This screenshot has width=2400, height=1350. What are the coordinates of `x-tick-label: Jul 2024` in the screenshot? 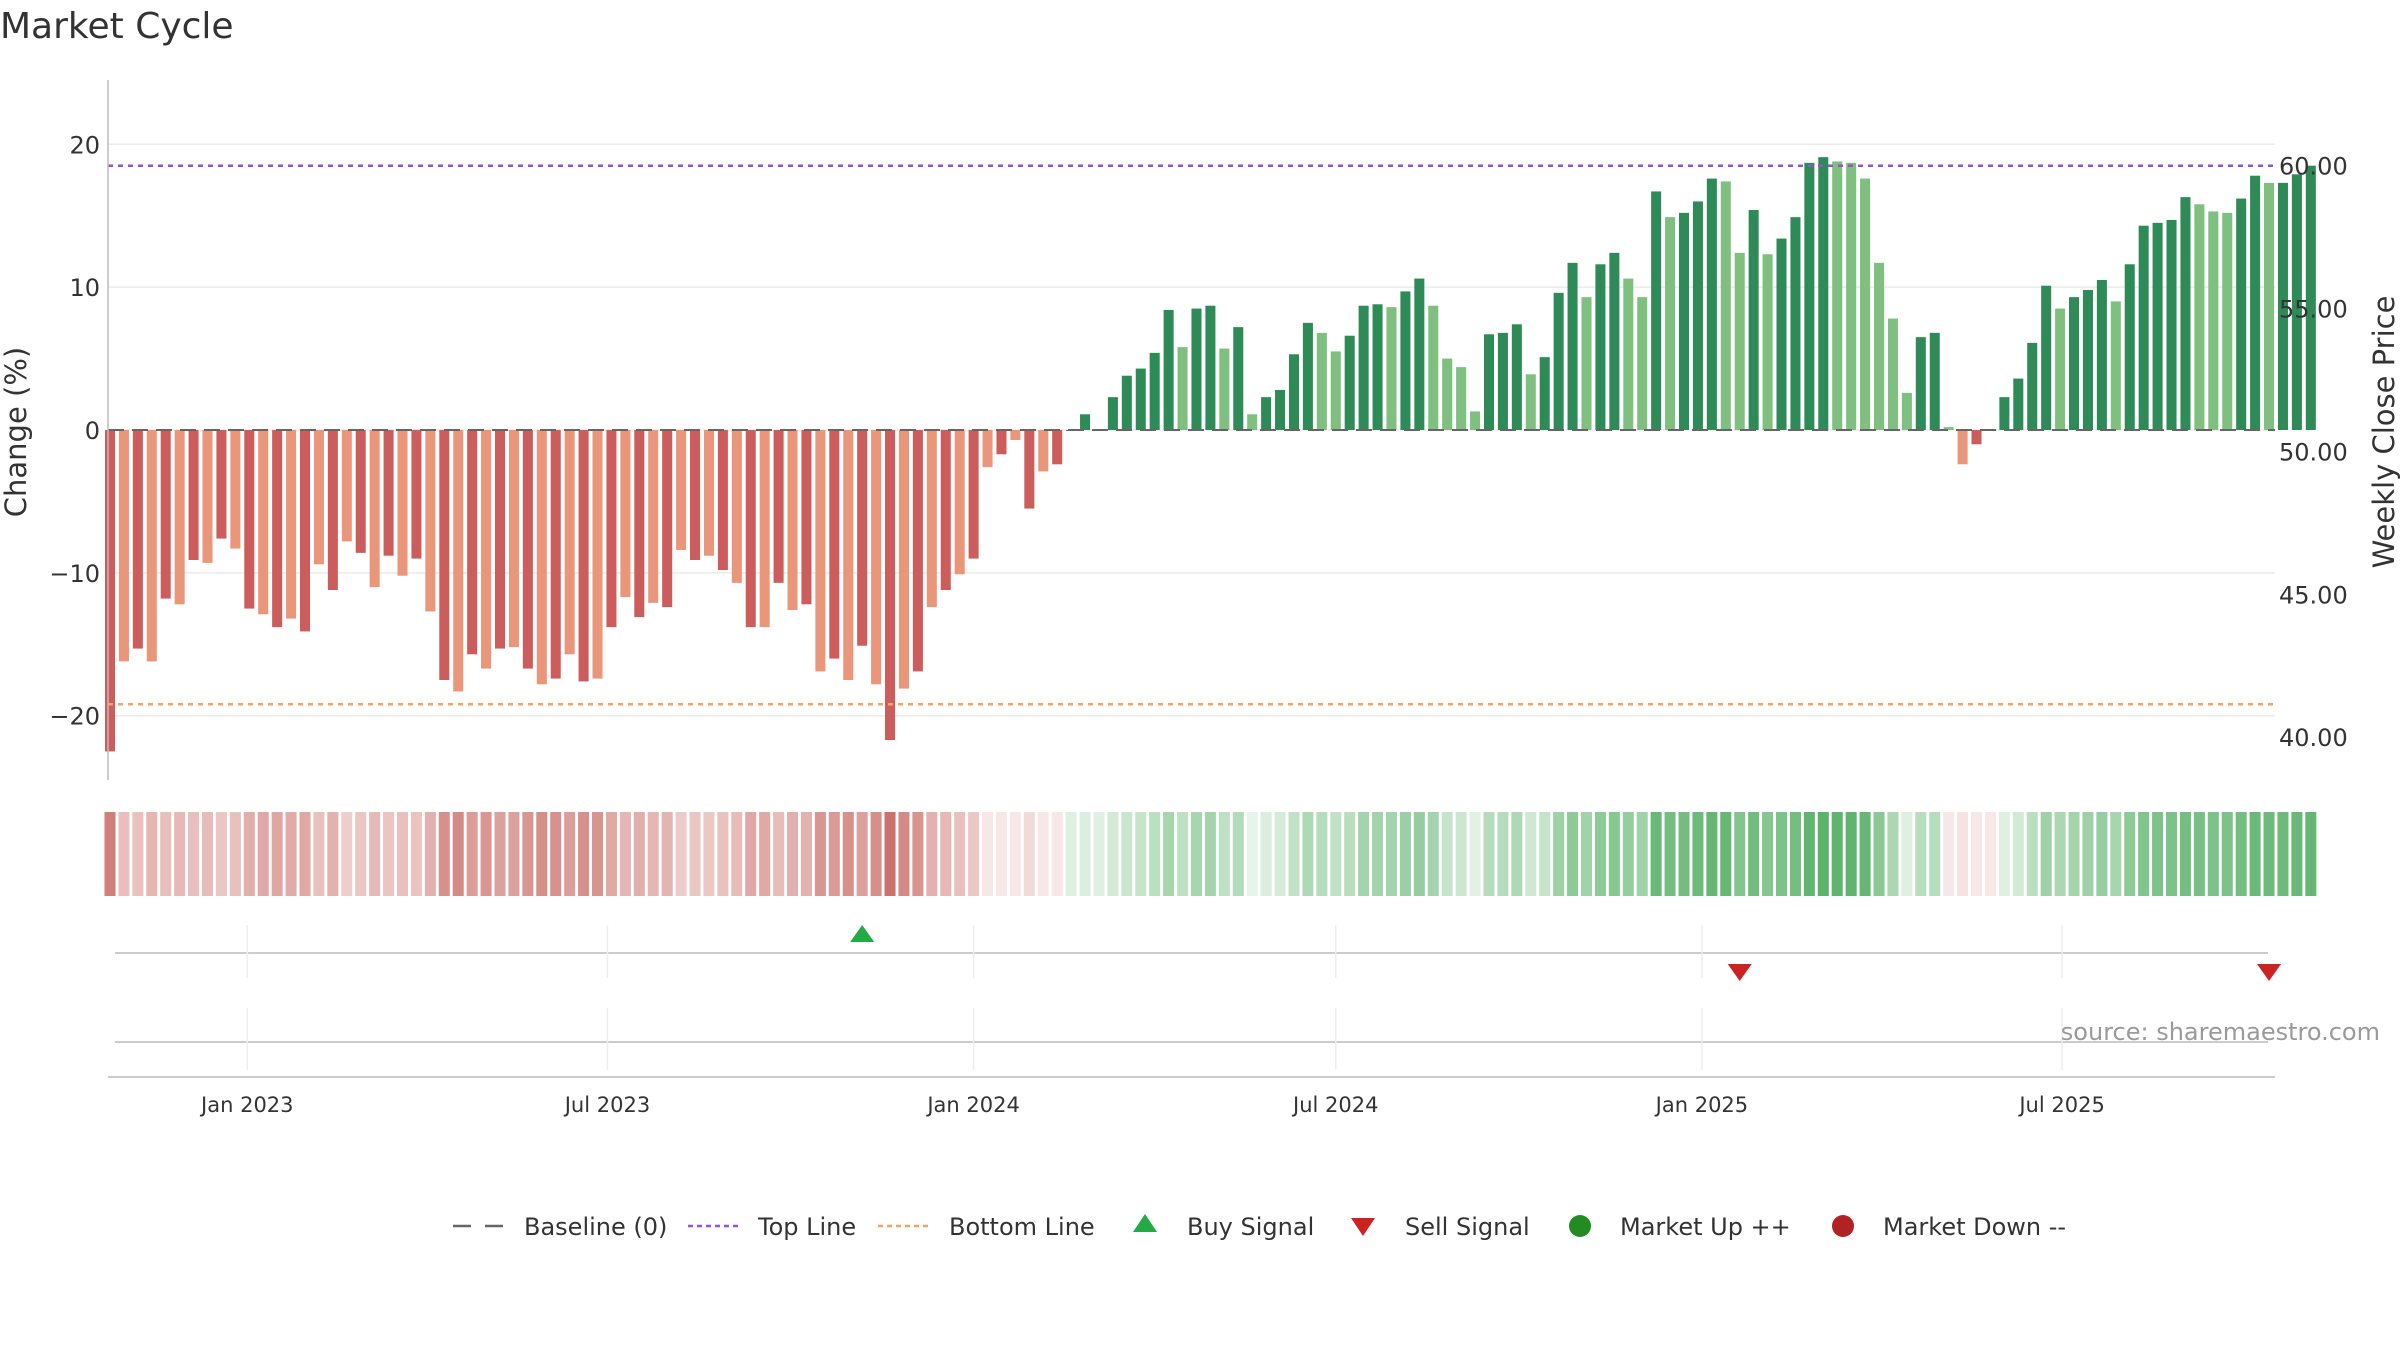 It's located at (1334, 1105).